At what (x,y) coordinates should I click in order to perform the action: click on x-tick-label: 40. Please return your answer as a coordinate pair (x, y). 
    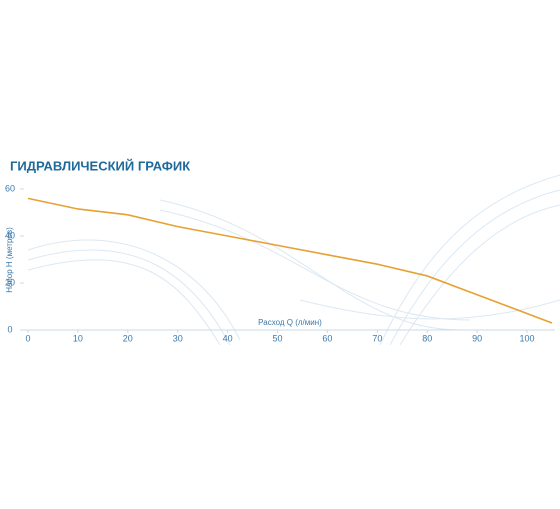
    Looking at the image, I should click on (228, 338).